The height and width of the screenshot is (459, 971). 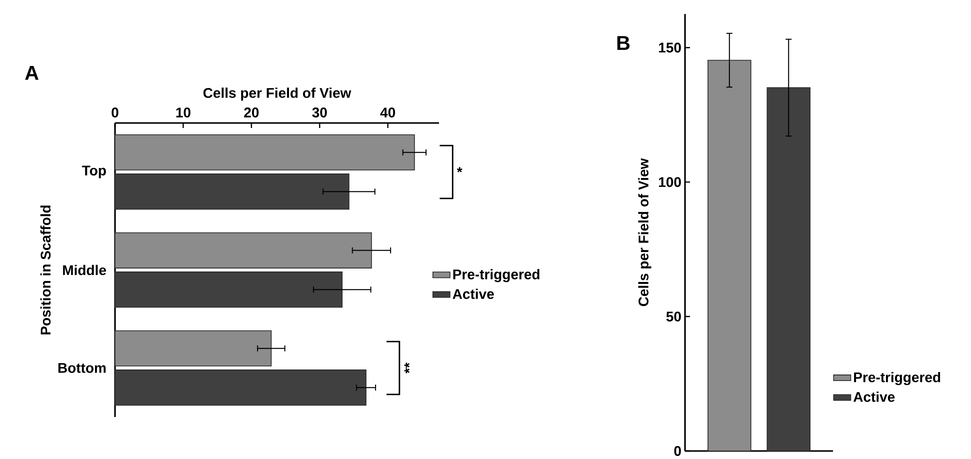 I want to click on chart-title: A, so click(x=31, y=73).